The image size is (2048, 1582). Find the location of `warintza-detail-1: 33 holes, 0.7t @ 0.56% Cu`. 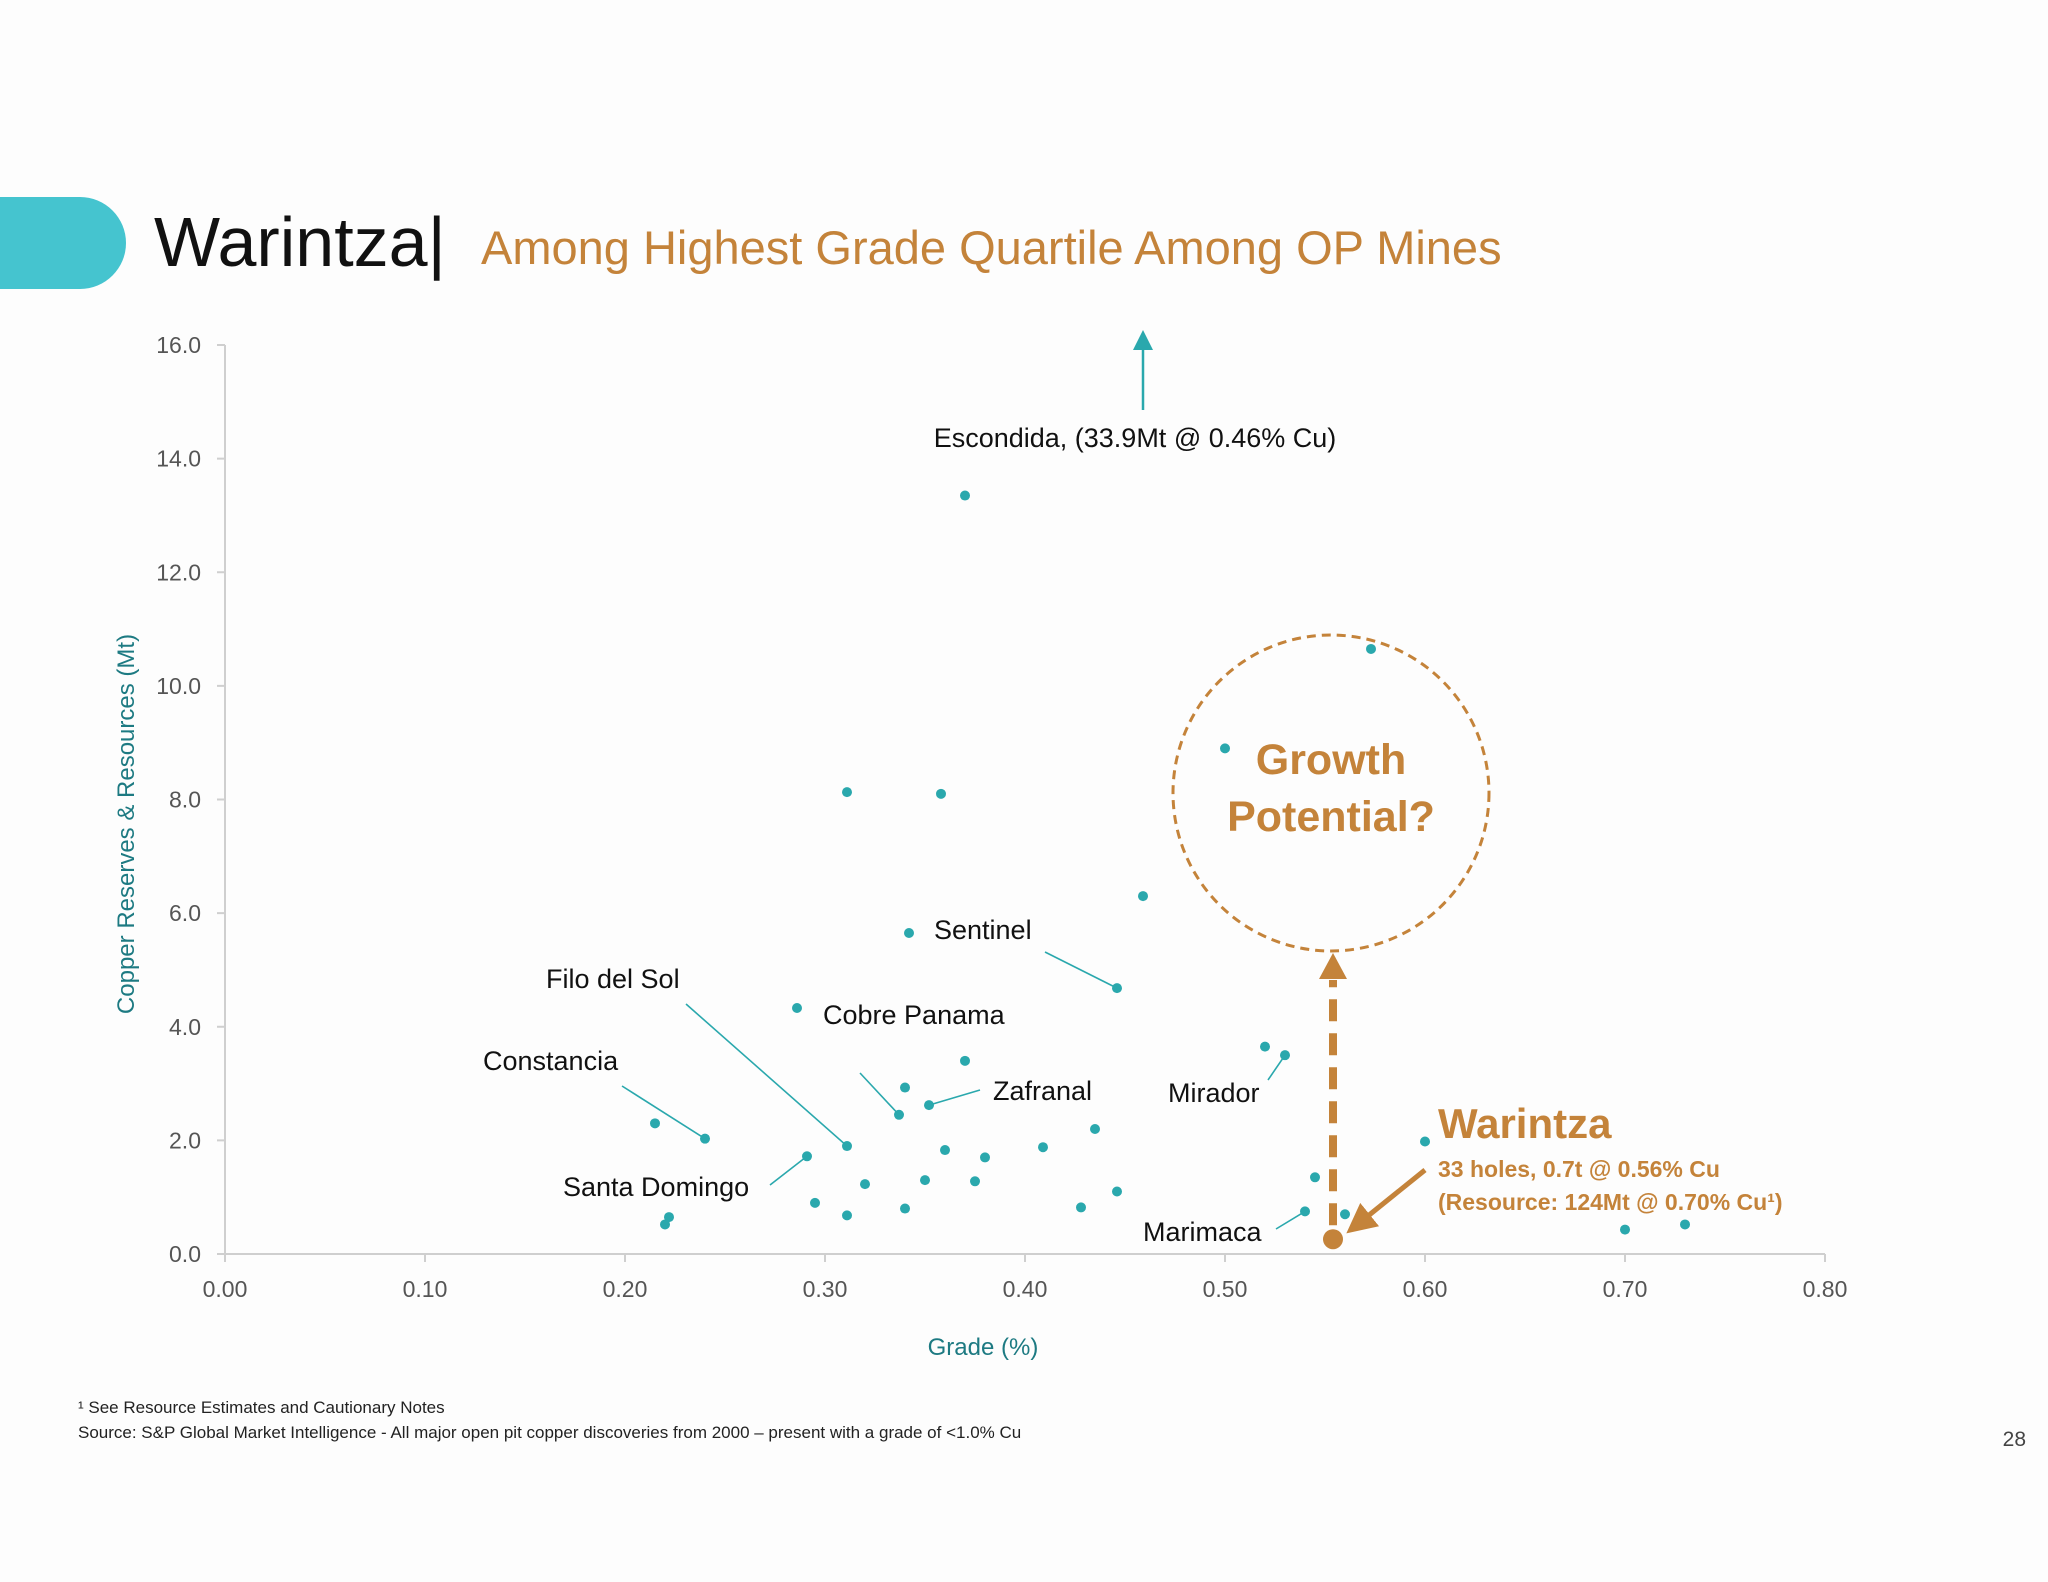

warintza-detail-1: 33 holes, 0.7t @ 0.56% Cu is located at coordinates (1579, 1169).